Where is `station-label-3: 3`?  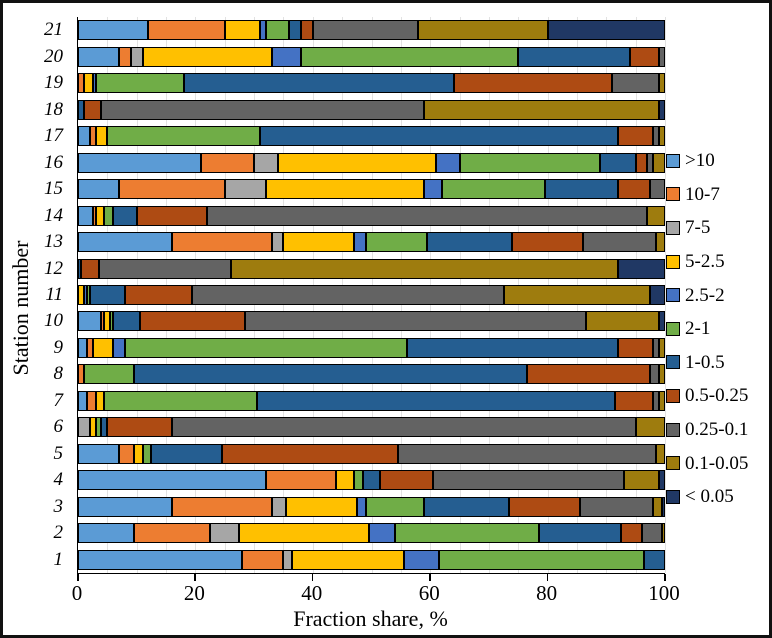 station-label-3: 3 is located at coordinates (58, 506).